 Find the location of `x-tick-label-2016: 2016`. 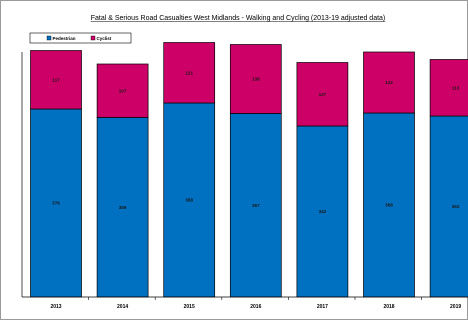

x-tick-label-2016: 2016 is located at coordinates (255, 307).